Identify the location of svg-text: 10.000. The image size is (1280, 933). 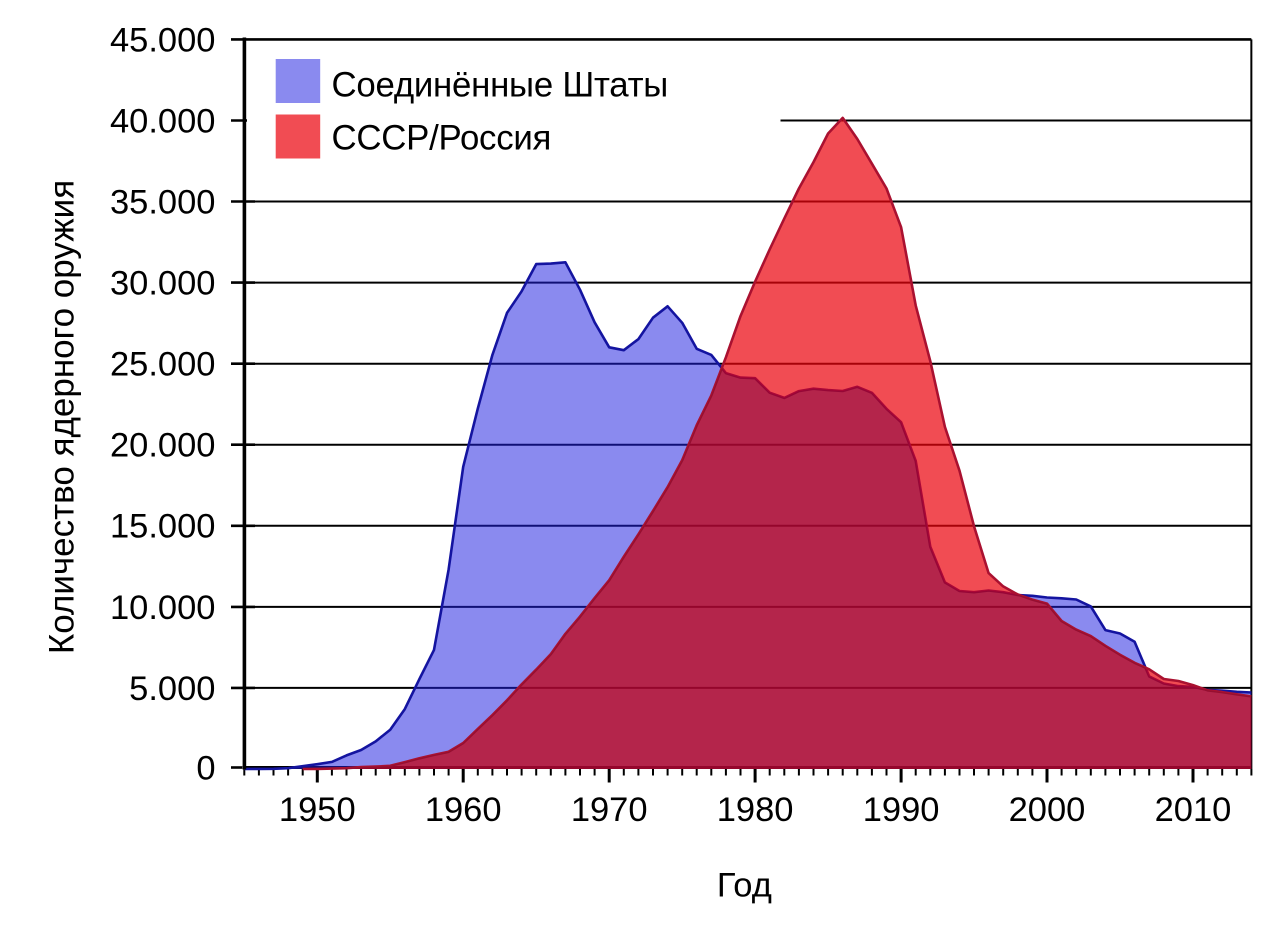
(163, 608).